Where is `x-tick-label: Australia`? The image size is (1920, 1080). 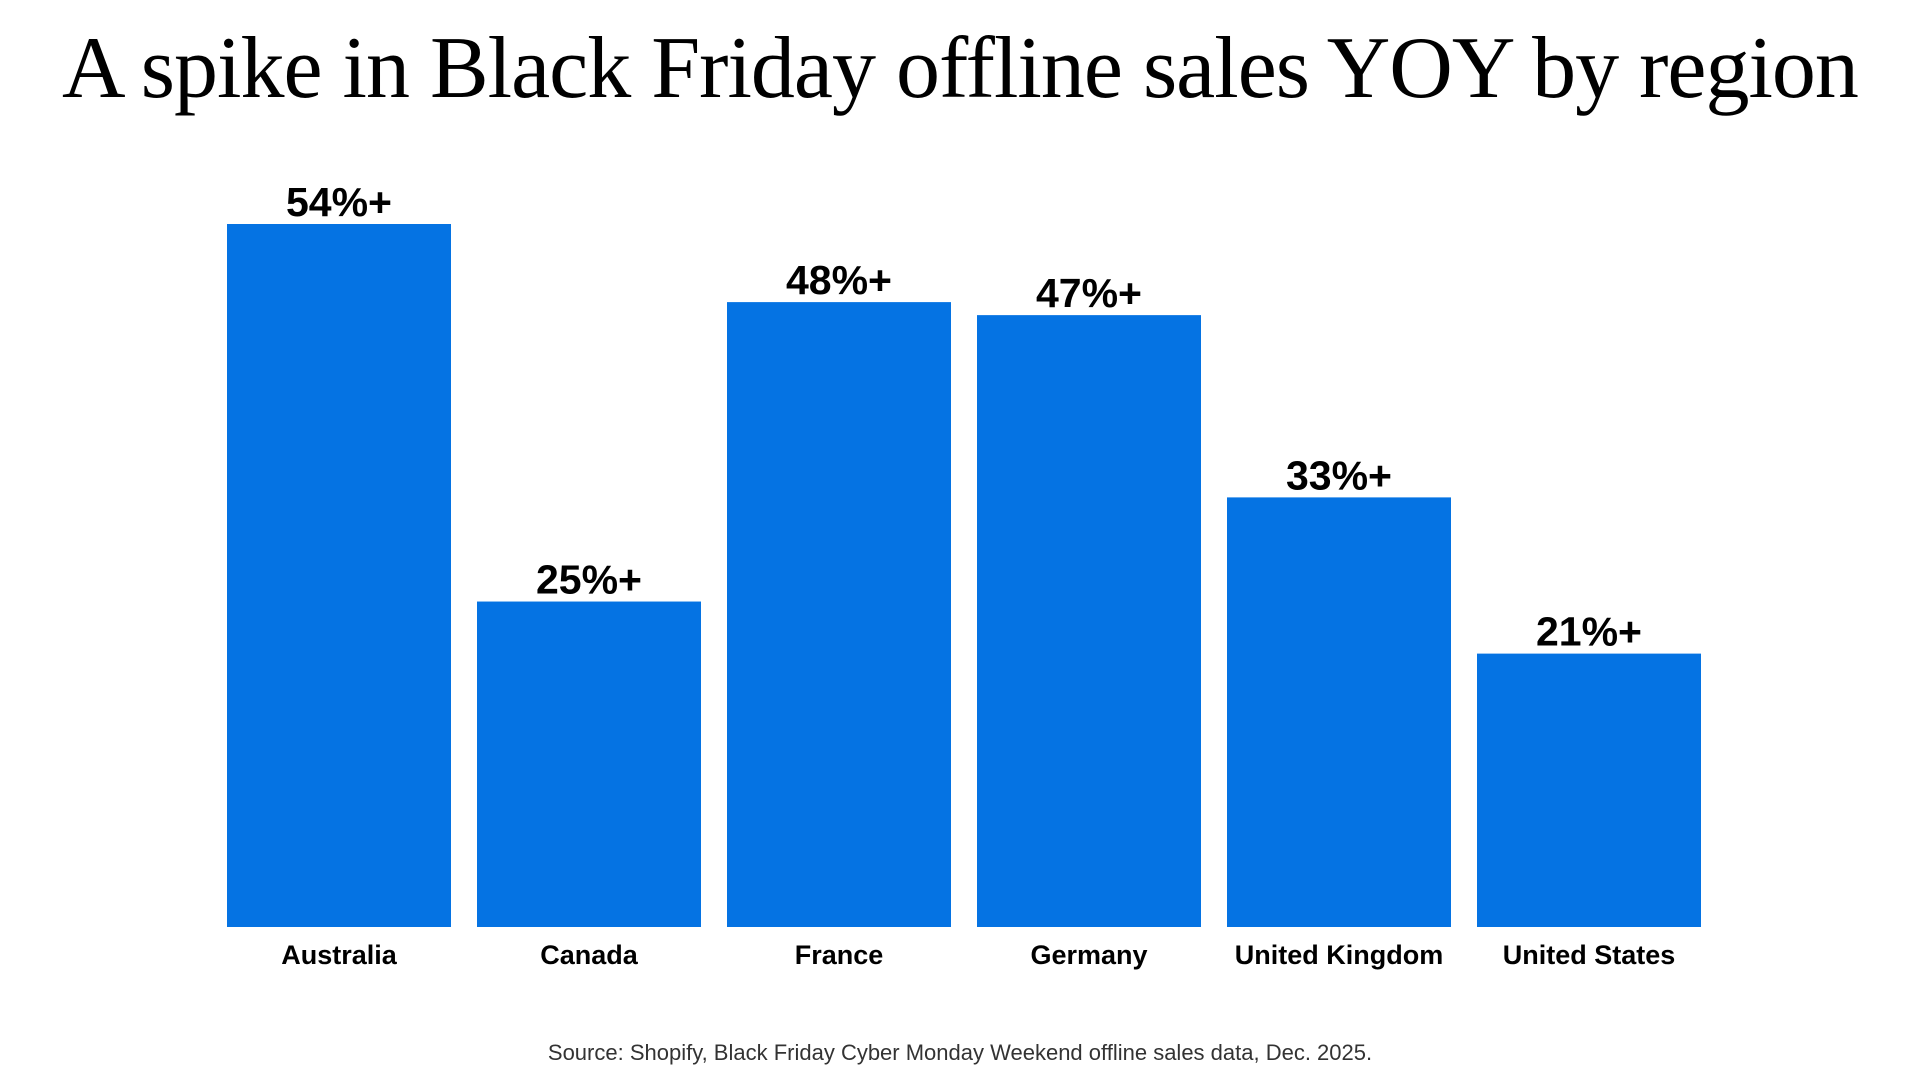
x-tick-label: Australia is located at coordinates (339, 955).